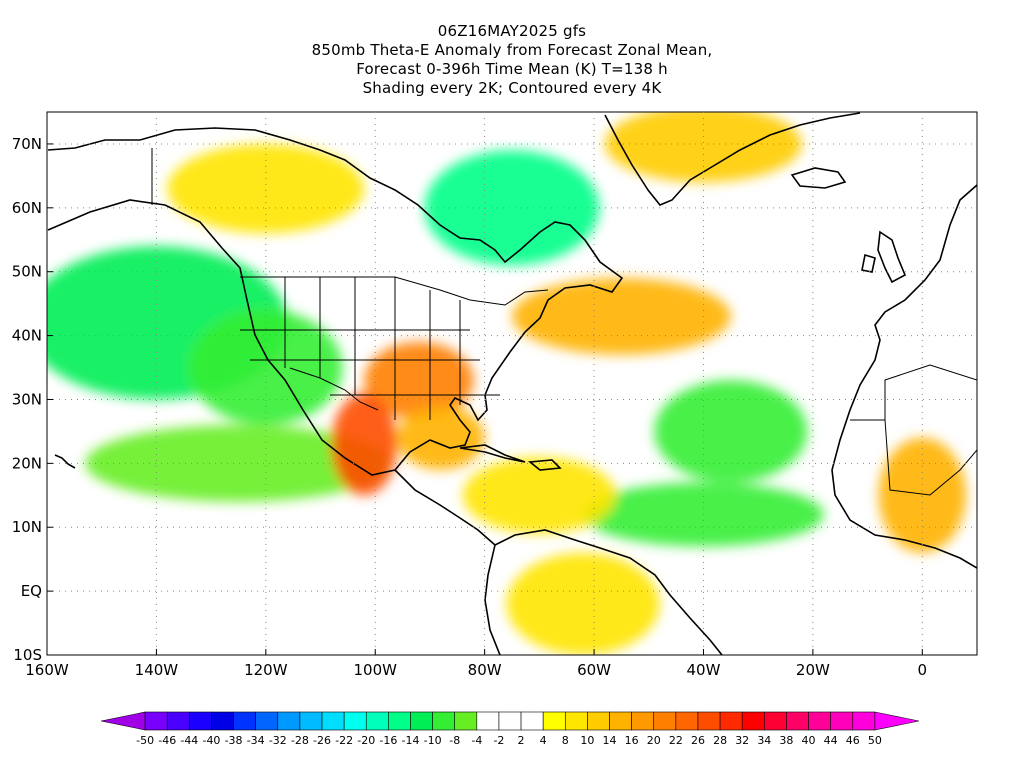 The height and width of the screenshot is (768, 1024). Describe the element at coordinates (433, 740) in the screenshot. I see `colorbar-label: -10` at that location.